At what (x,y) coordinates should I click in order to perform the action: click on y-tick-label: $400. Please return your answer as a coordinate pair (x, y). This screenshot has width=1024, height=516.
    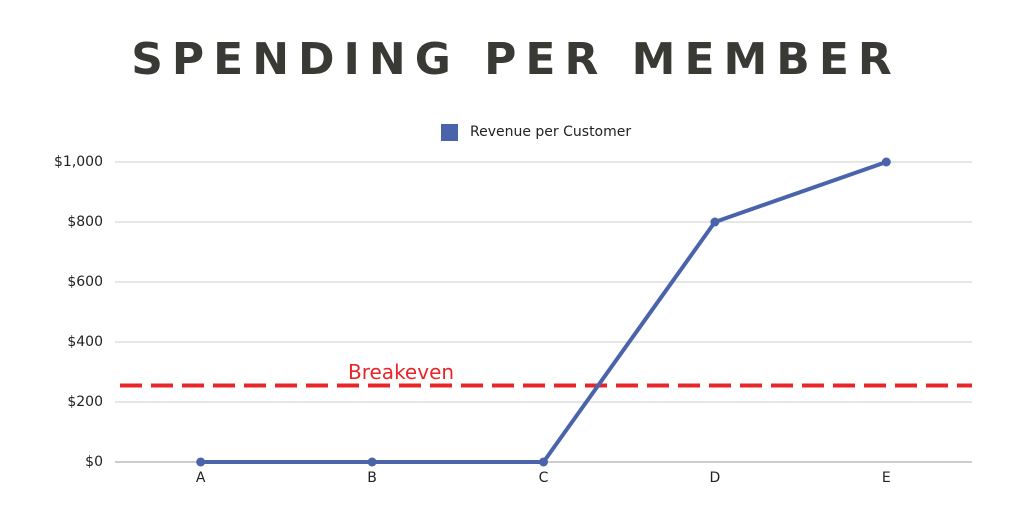
    Looking at the image, I should click on (85, 342).